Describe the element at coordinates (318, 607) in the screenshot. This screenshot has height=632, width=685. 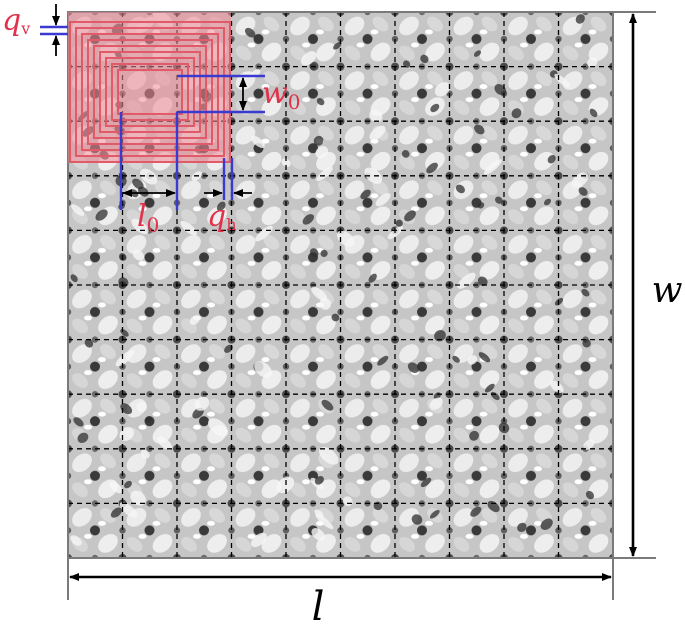
I see `label-overall-length: l` at that location.